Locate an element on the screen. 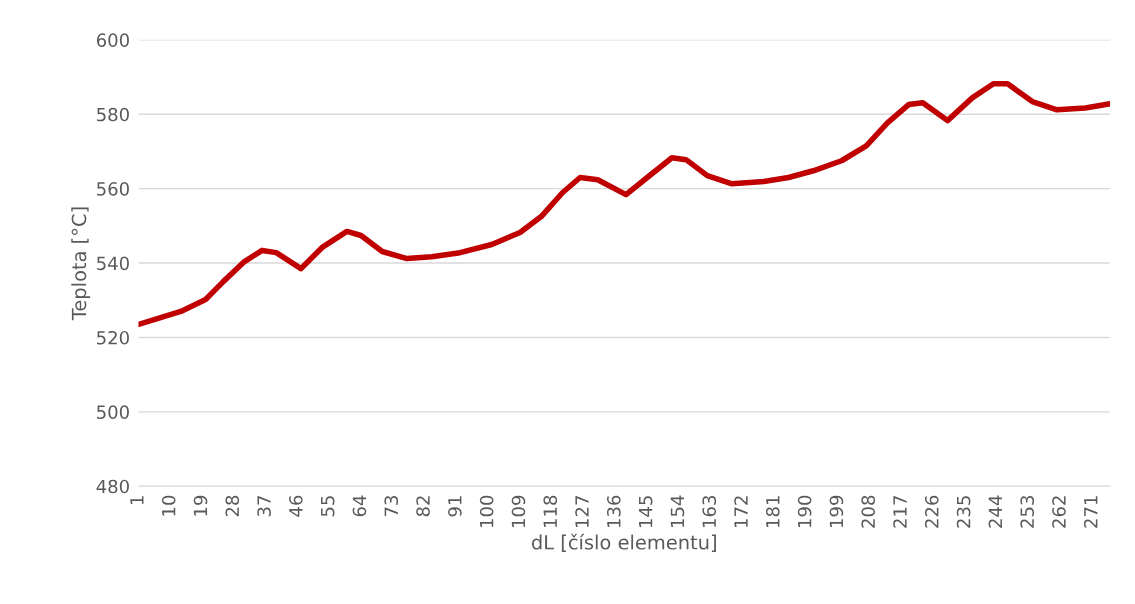 This screenshot has height=604, width=1135. x-tick-label: 55 is located at coordinates (328, 506).